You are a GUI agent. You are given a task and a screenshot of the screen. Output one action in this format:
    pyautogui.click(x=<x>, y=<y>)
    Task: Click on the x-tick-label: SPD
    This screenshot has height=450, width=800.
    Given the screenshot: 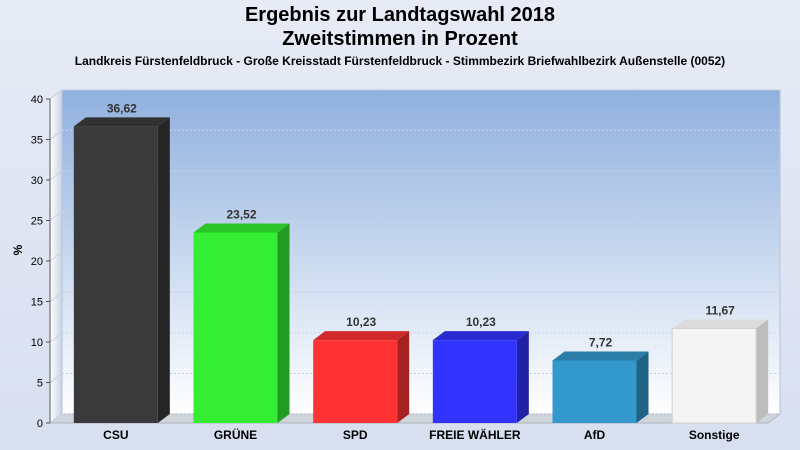 What is the action you would take?
    pyautogui.click(x=355, y=435)
    